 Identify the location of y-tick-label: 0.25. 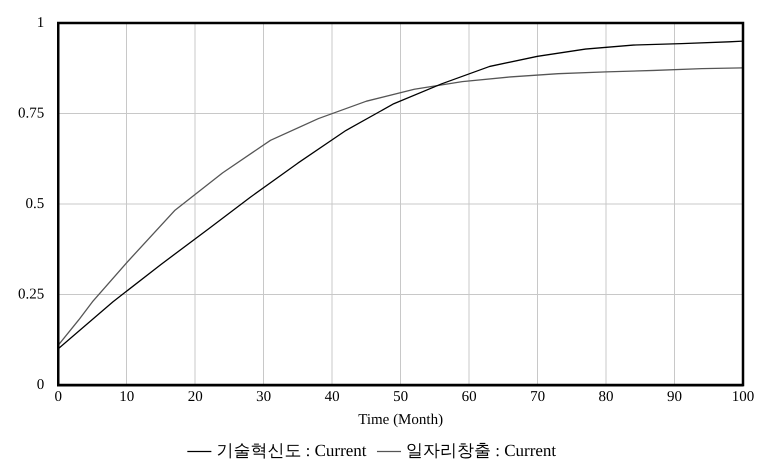
(31, 294).